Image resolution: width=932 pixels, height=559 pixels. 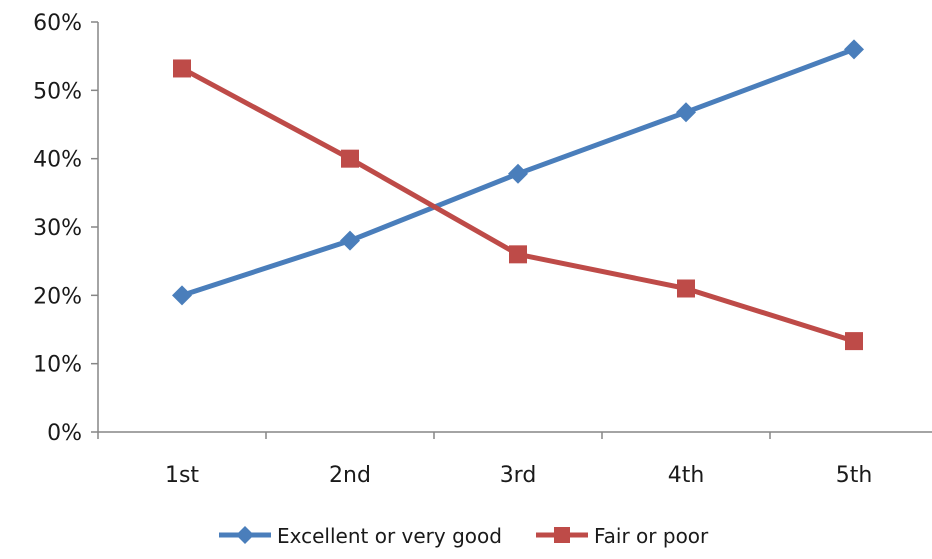 I want to click on y-tick-label: 30%, so click(x=57, y=228).